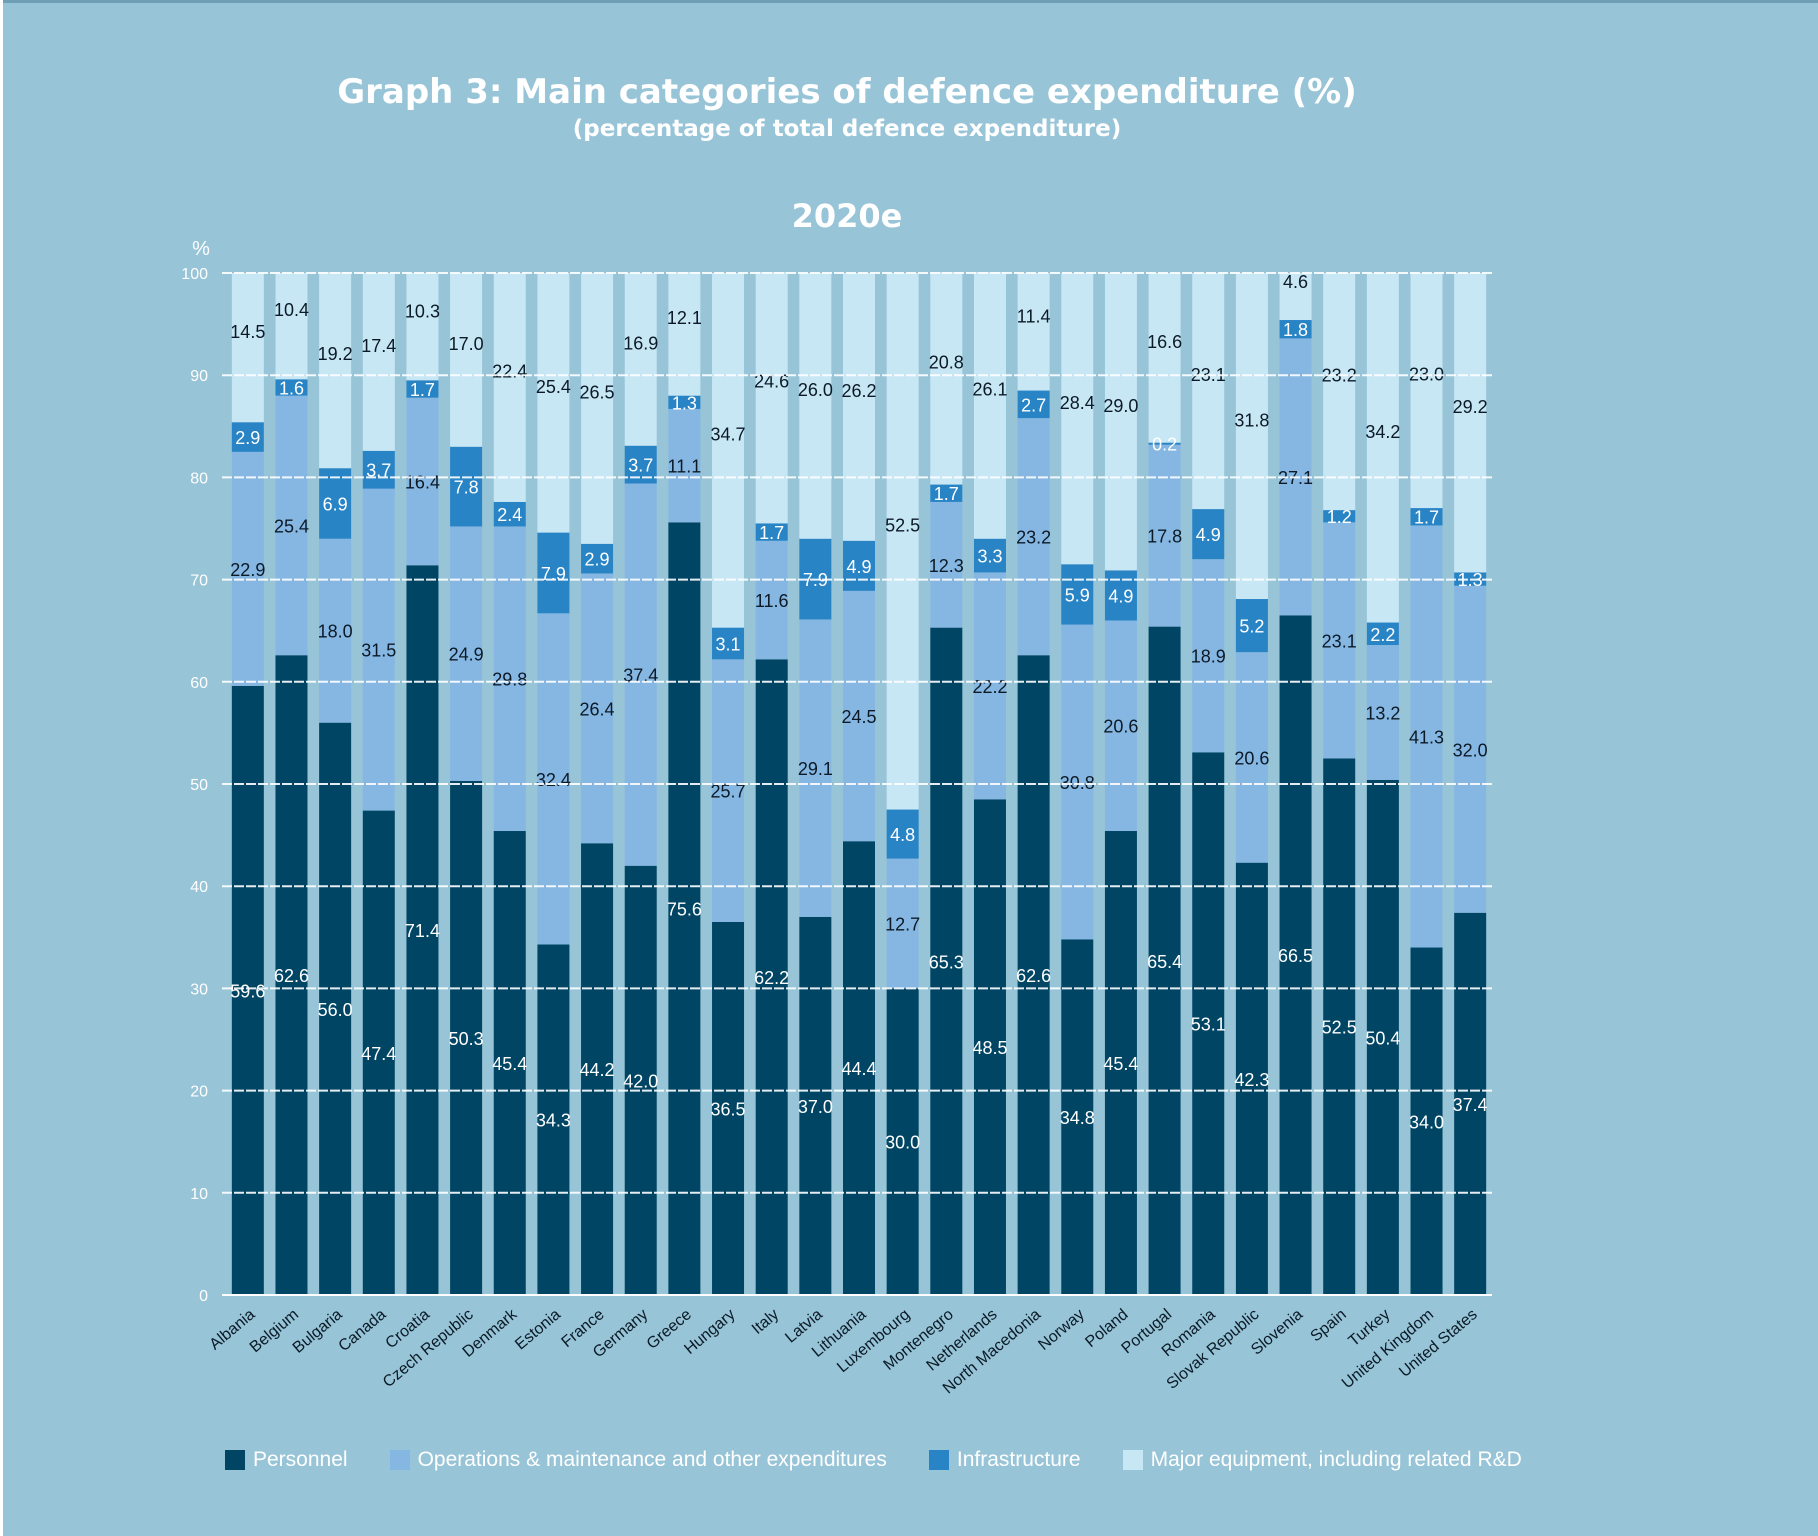 Image resolution: width=1818 pixels, height=1536 pixels. What do you see at coordinates (858, 391) in the screenshot?
I see `data-label-3-14: 26.2` at bounding box center [858, 391].